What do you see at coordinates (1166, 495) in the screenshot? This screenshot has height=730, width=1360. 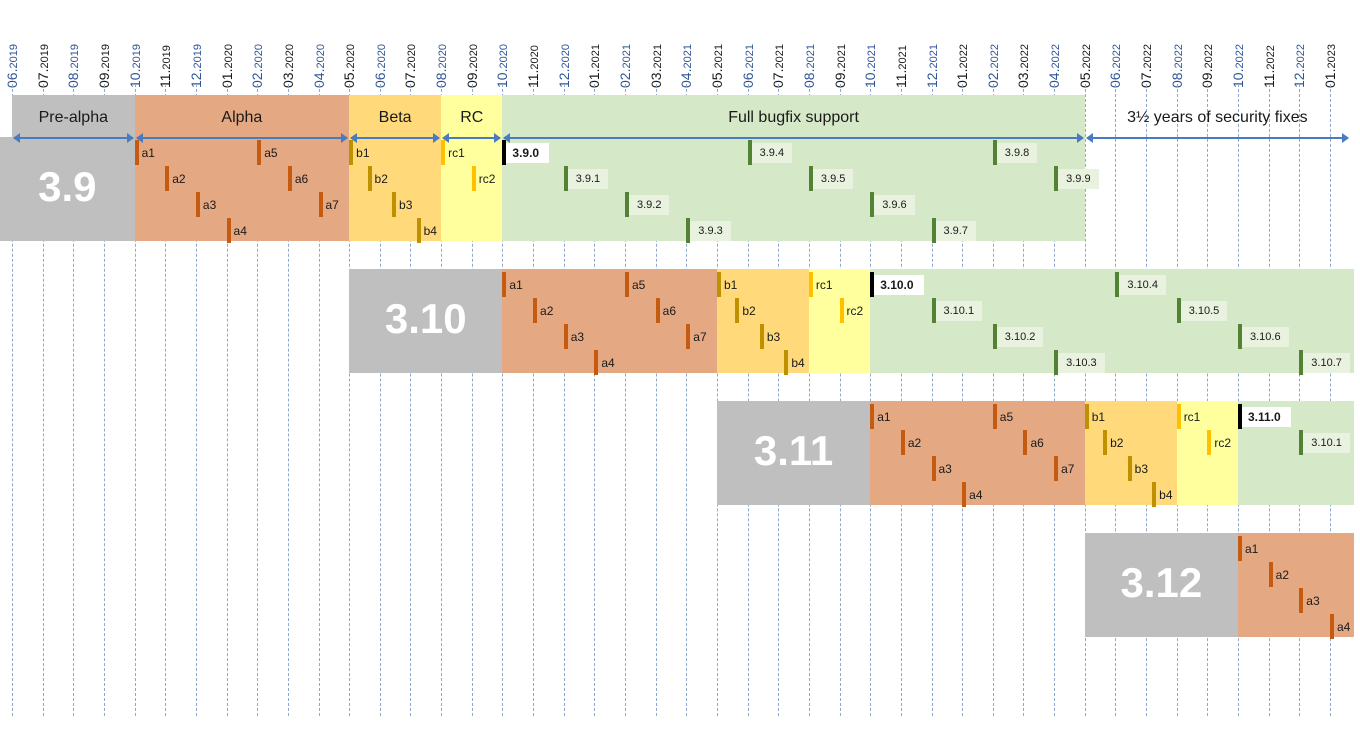 I see `release-label: b4` at bounding box center [1166, 495].